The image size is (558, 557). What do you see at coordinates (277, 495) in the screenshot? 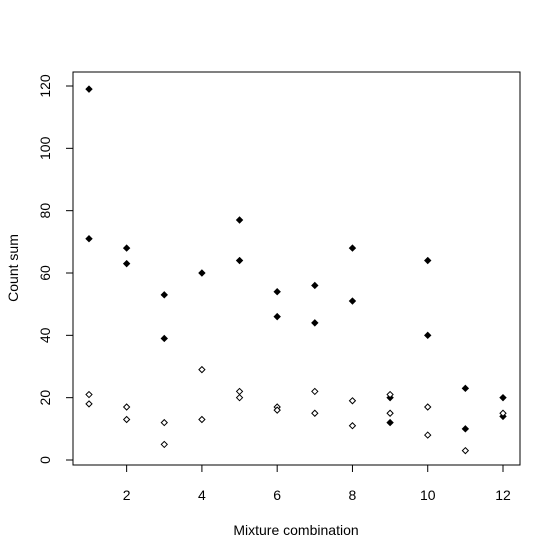
I see `x-tick-label: 6` at bounding box center [277, 495].